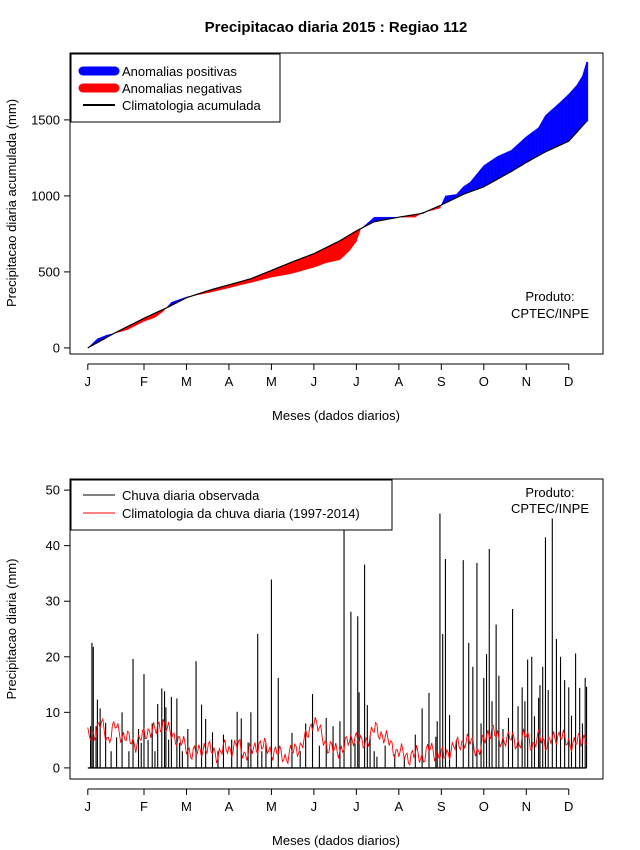 This screenshot has height=850, width=640. I want to click on top-y-tick-label-0: 0, so click(56, 347).